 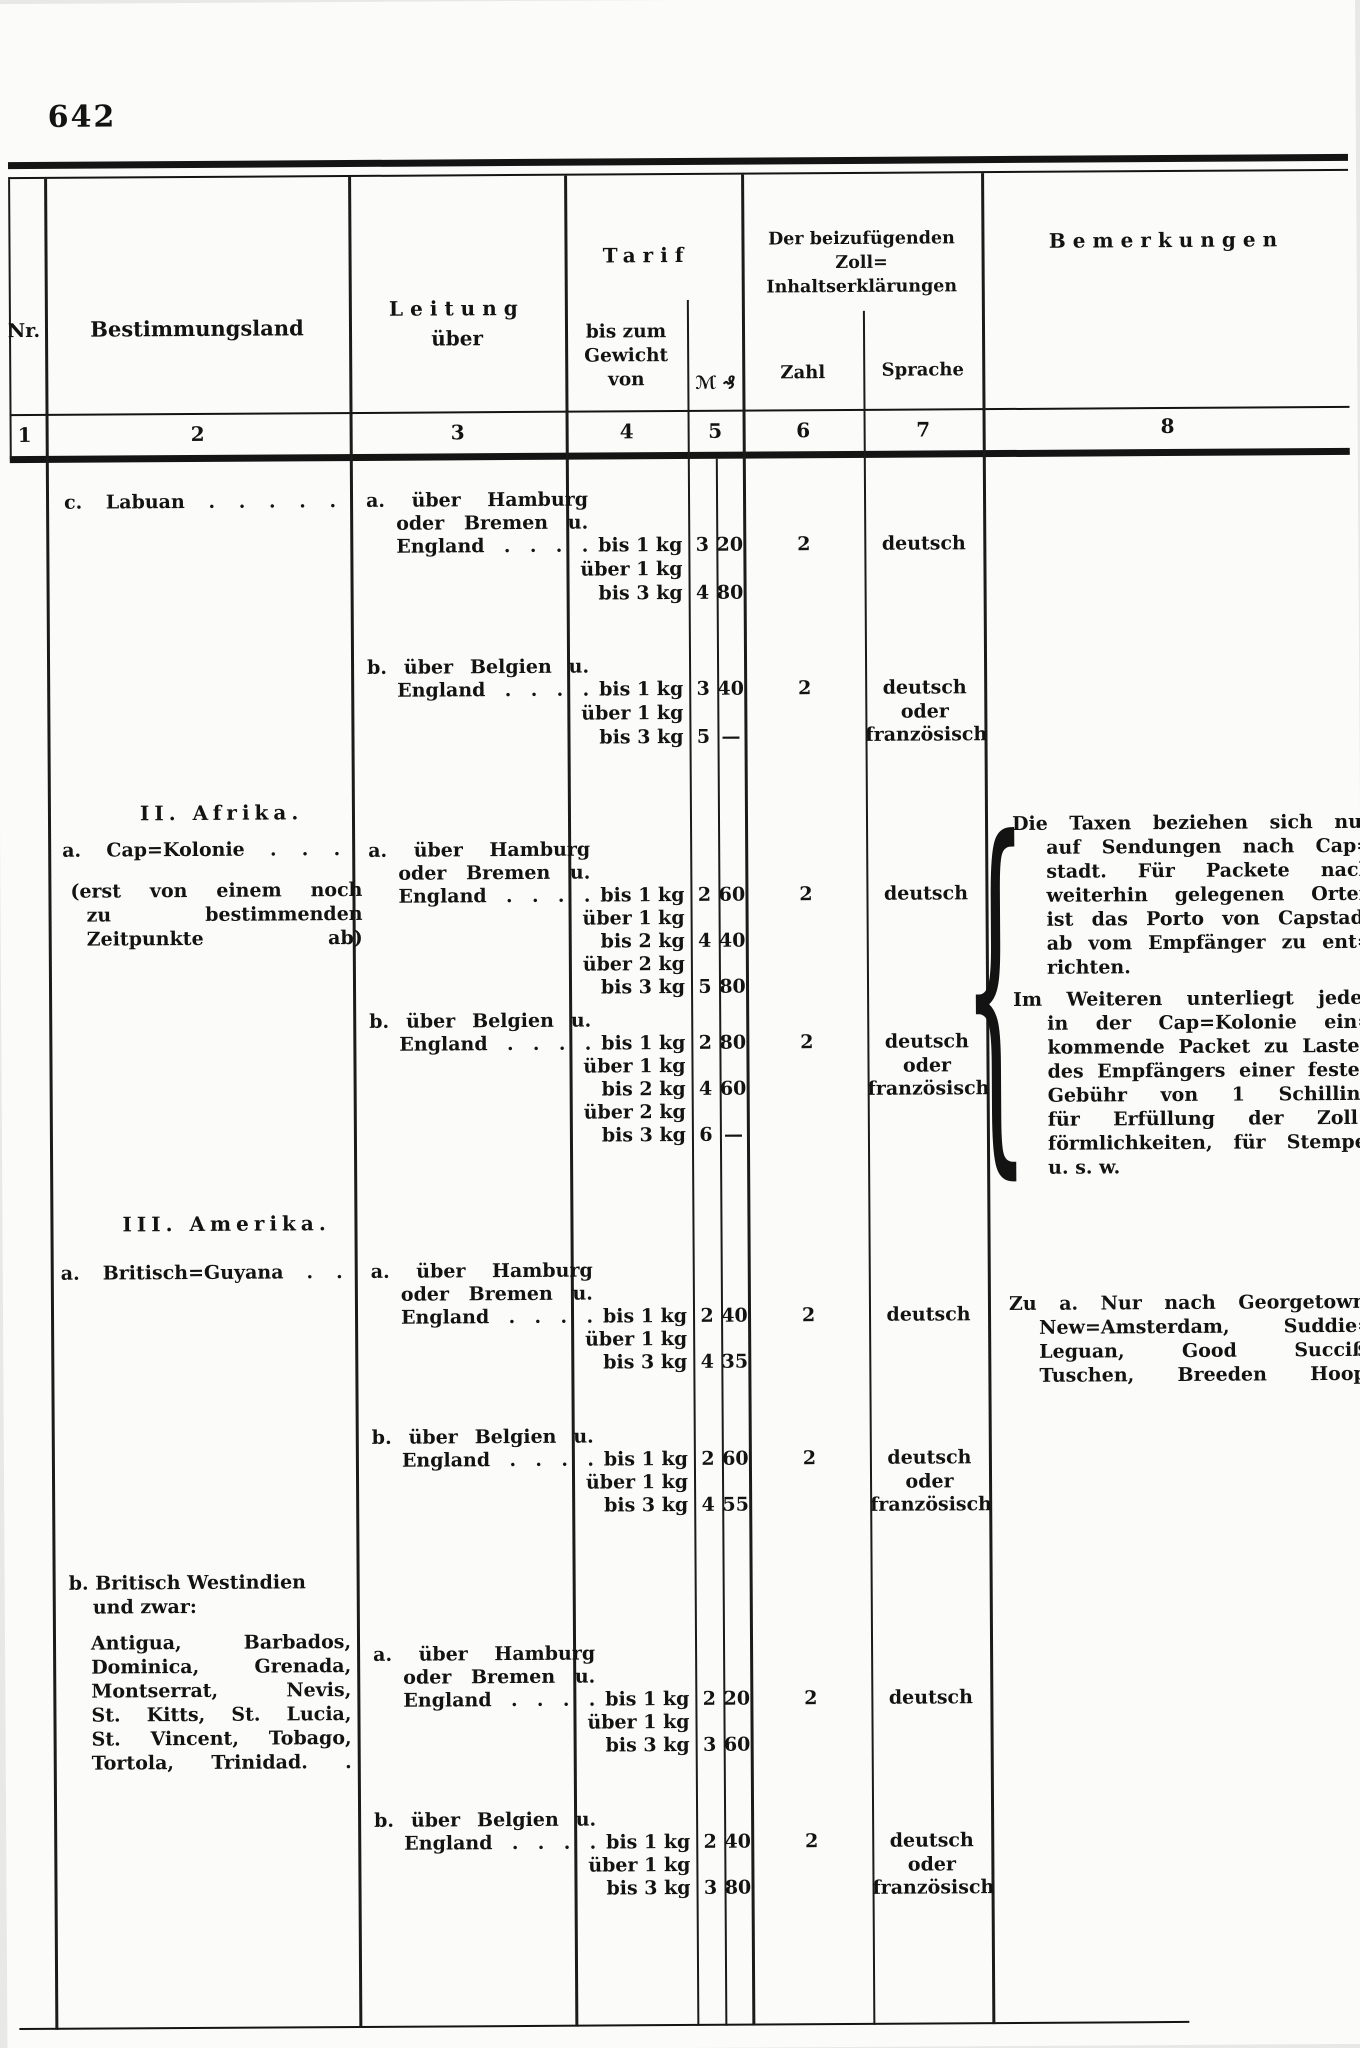 I want to click on tariff-row: bis 3 kg 4 55, so click(x=660, y=1505).